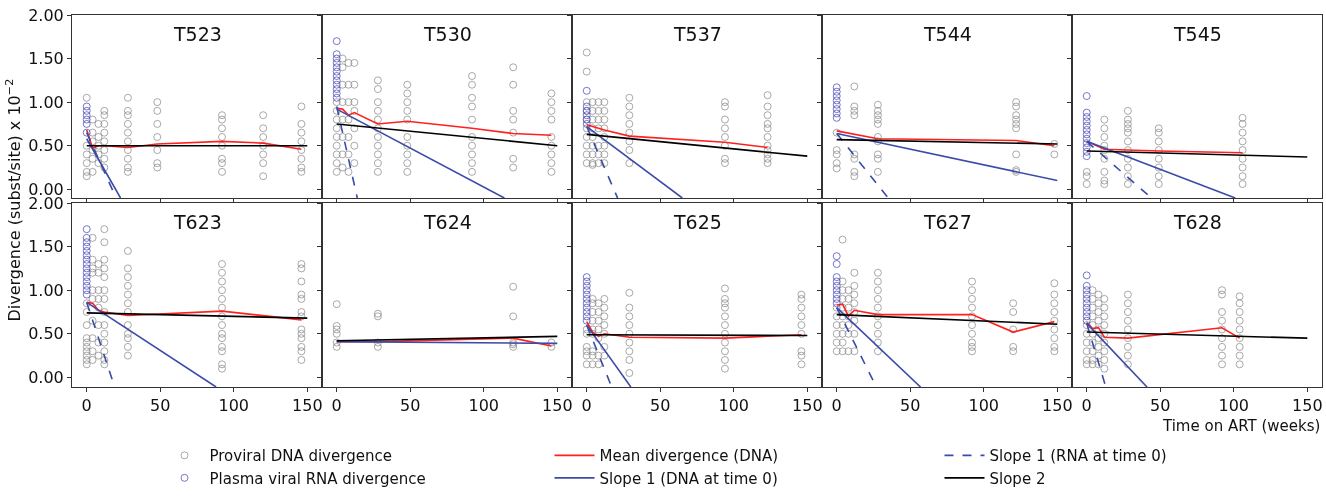 This screenshot has width=1326, height=496. What do you see at coordinates (197, 222) in the screenshot?
I see `text: T623` at bounding box center [197, 222].